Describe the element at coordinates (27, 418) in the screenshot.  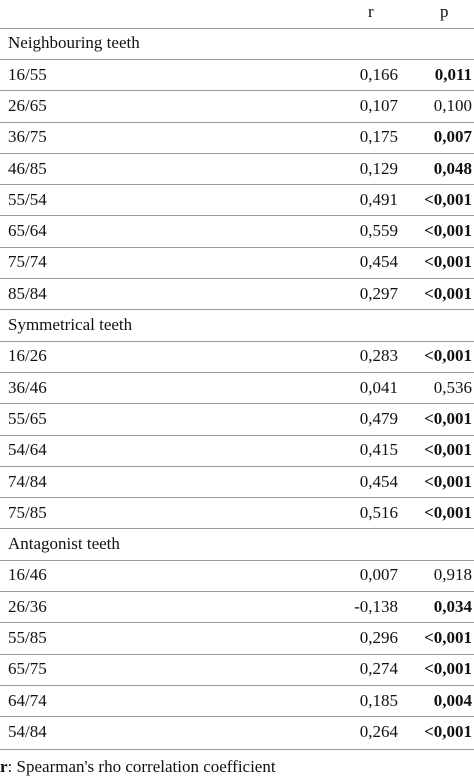
I see `row-label: 55/65` at that location.